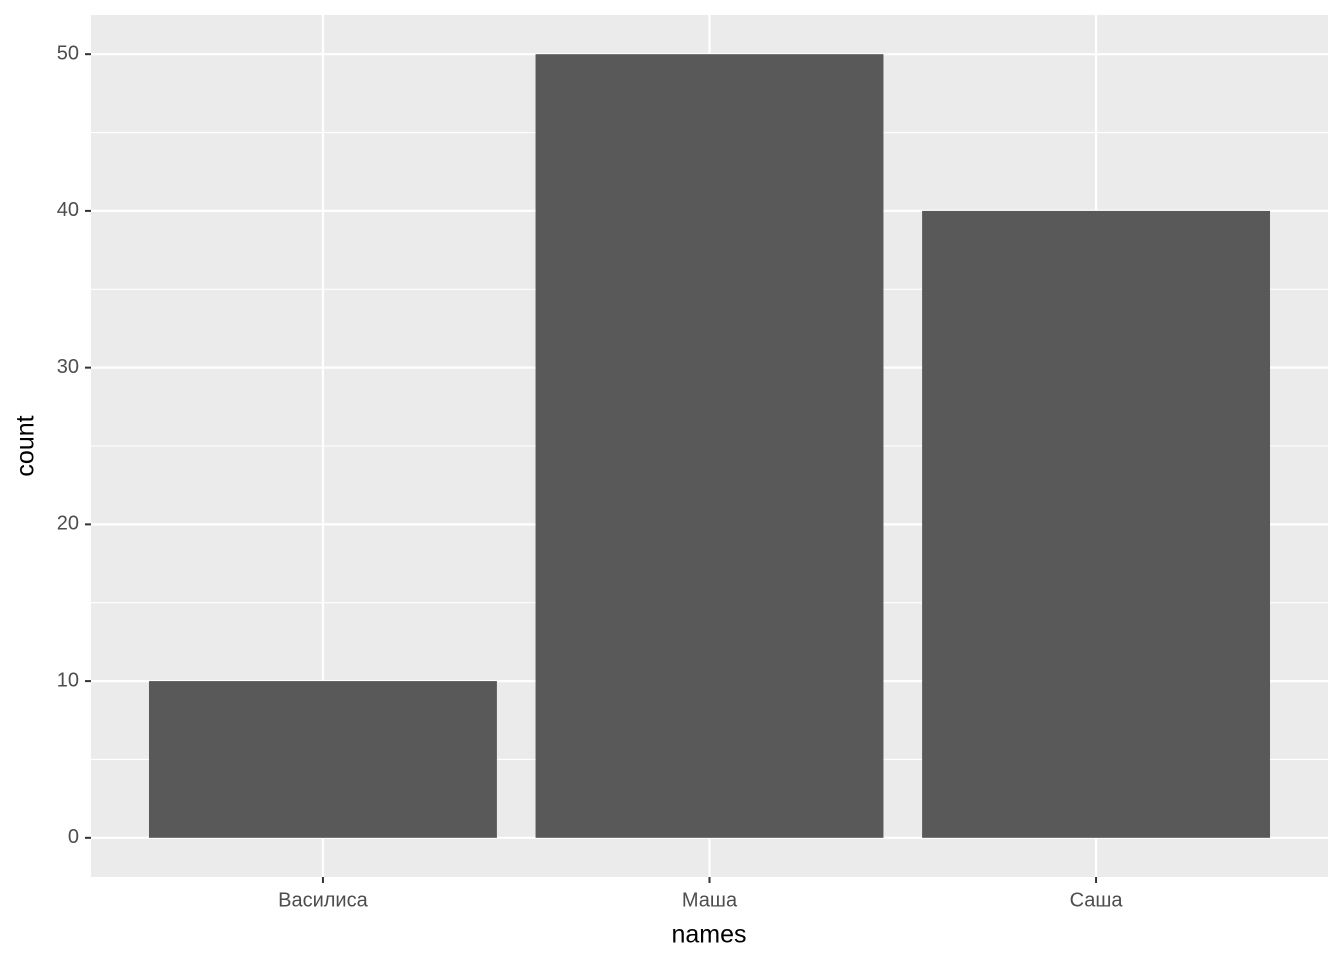 This screenshot has width=1344, height=960. Describe the element at coordinates (1097, 900) in the screenshot. I see `x-tick-label: Саша` at that location.